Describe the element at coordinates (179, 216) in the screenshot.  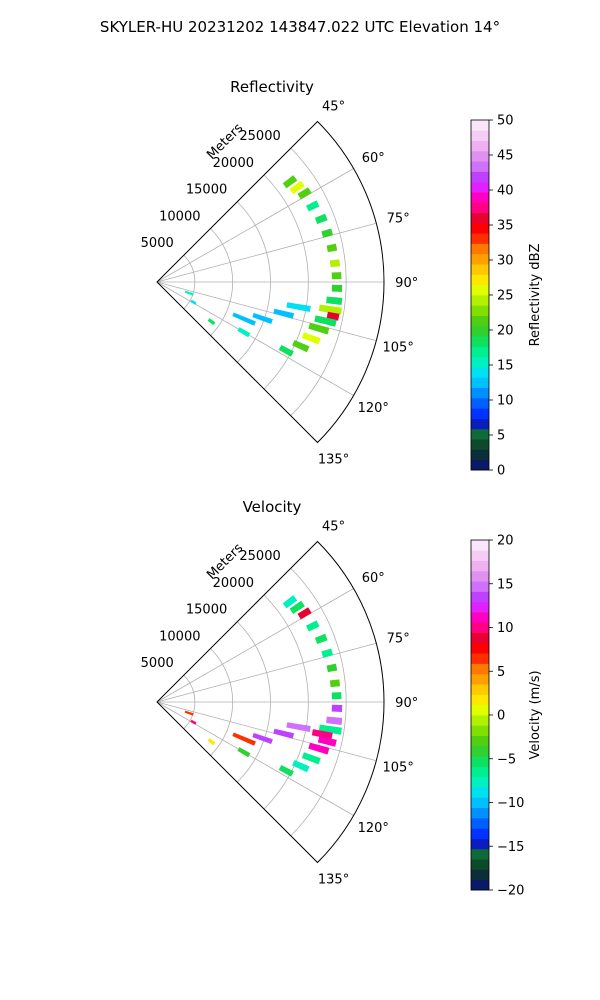
I see `range-tick-label: 10000` at that location.